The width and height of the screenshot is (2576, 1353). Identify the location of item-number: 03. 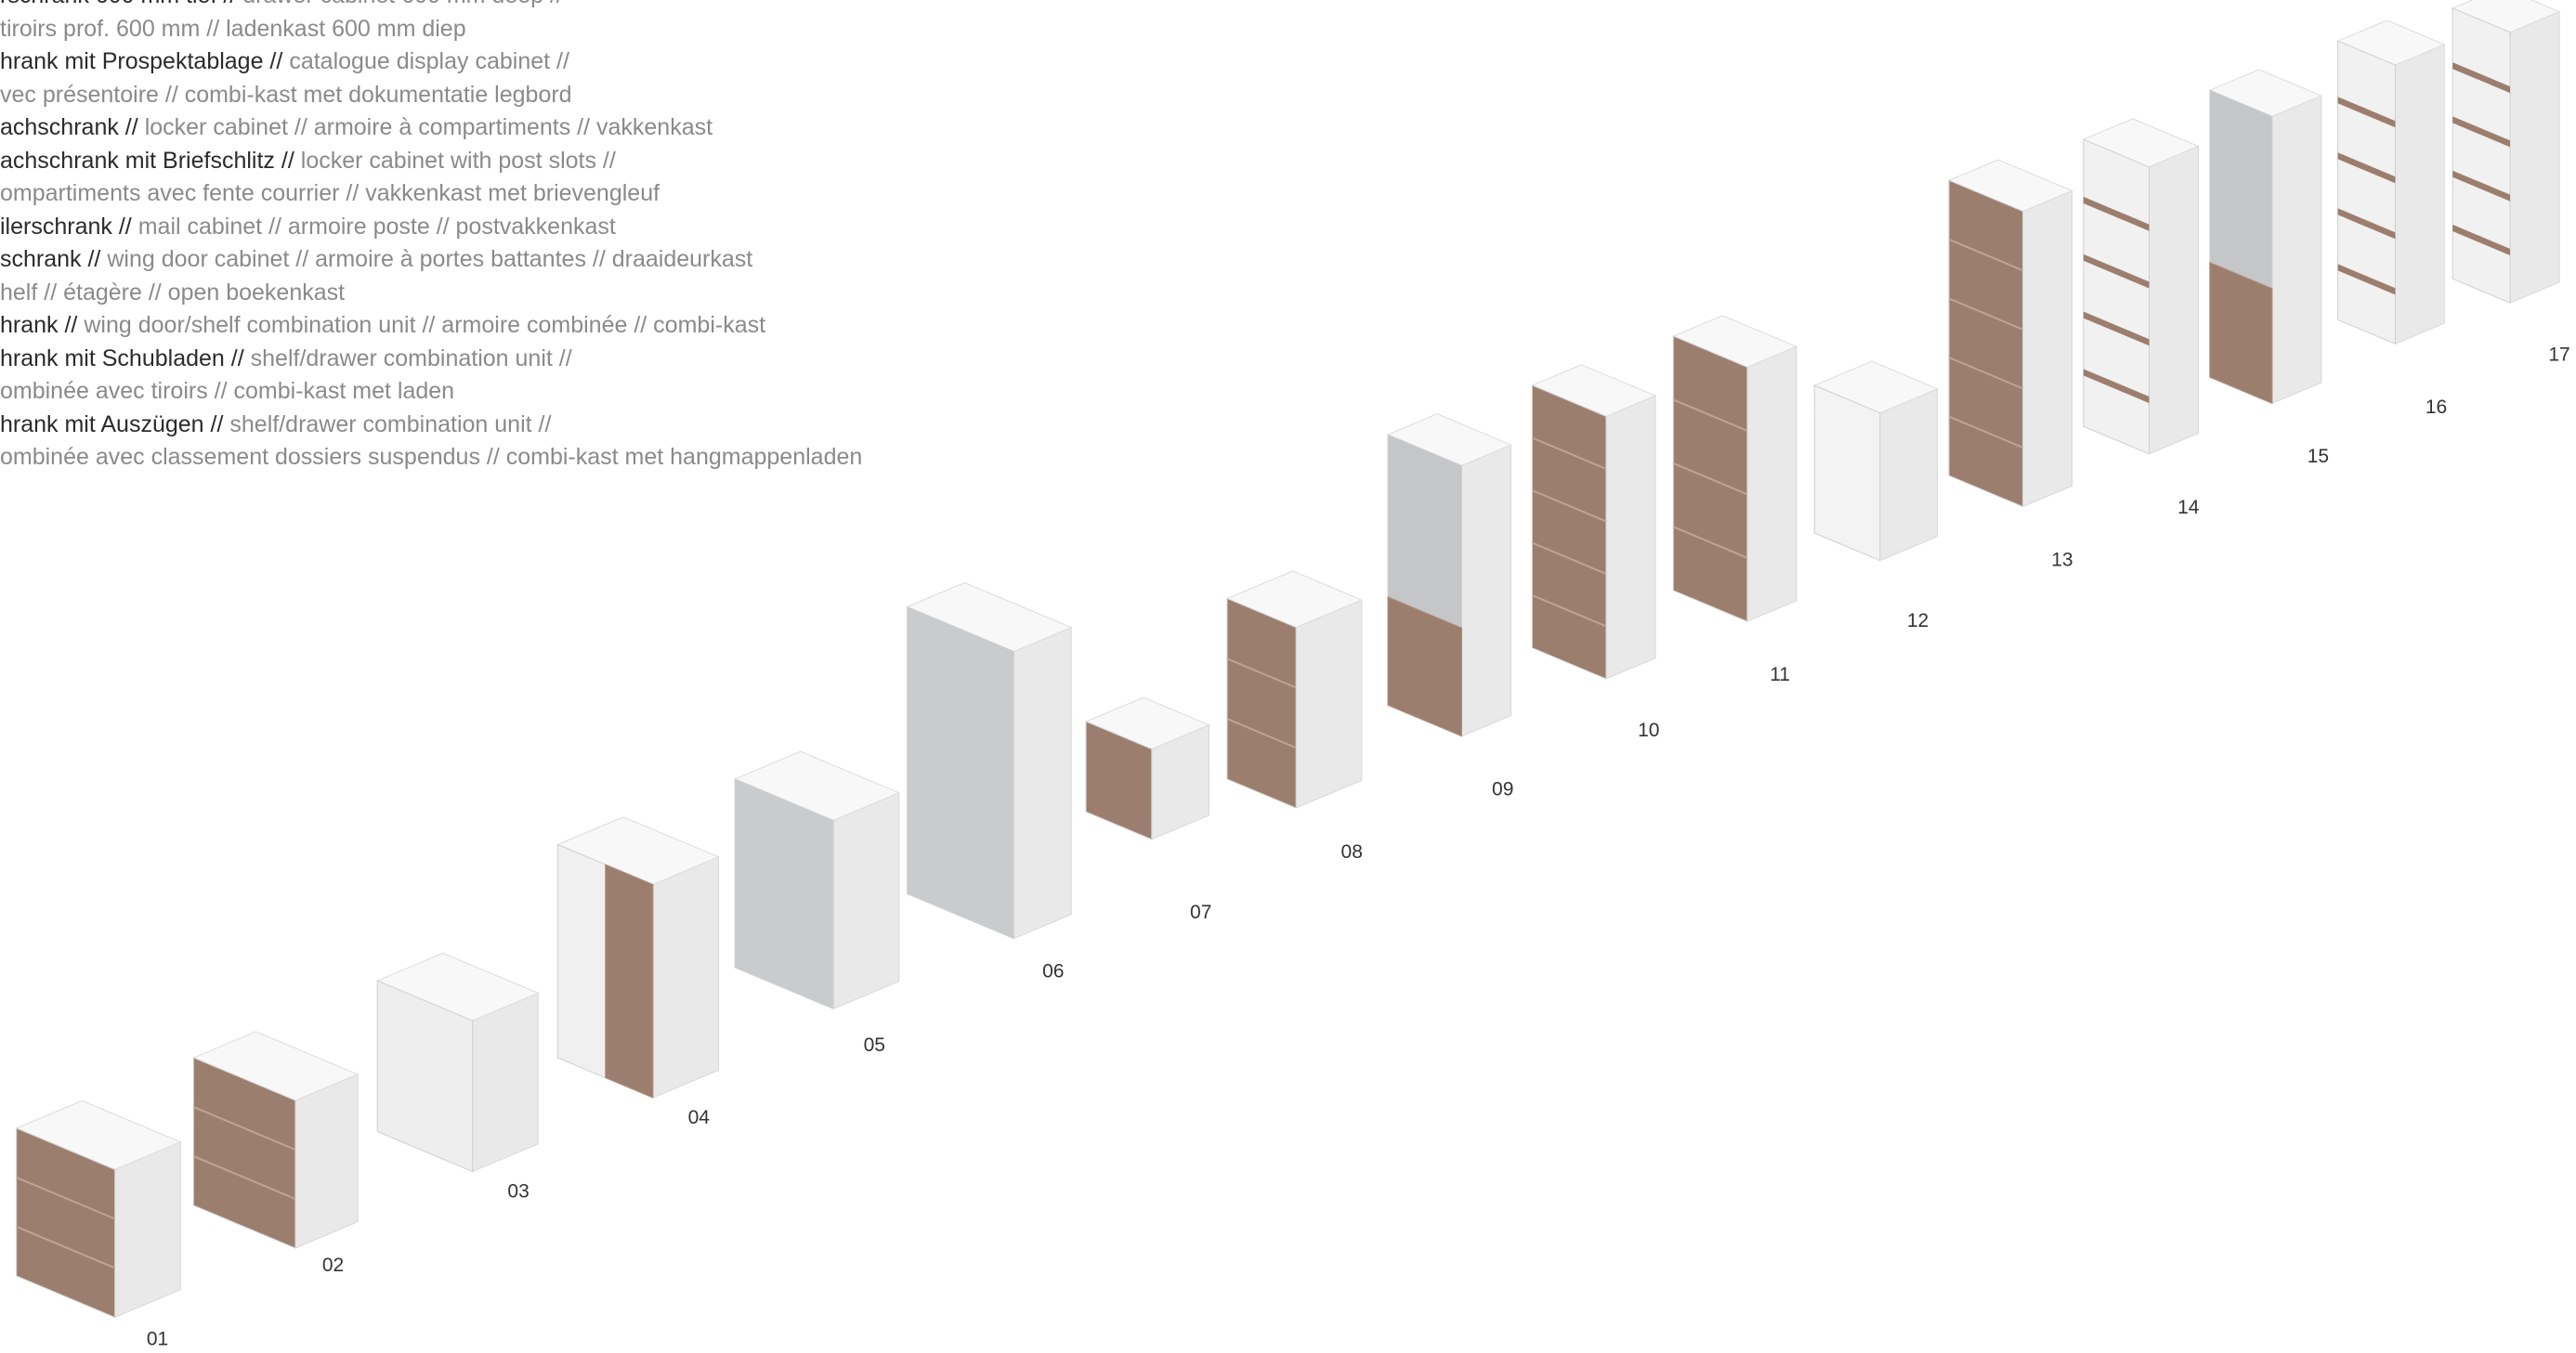
(518, 1191).